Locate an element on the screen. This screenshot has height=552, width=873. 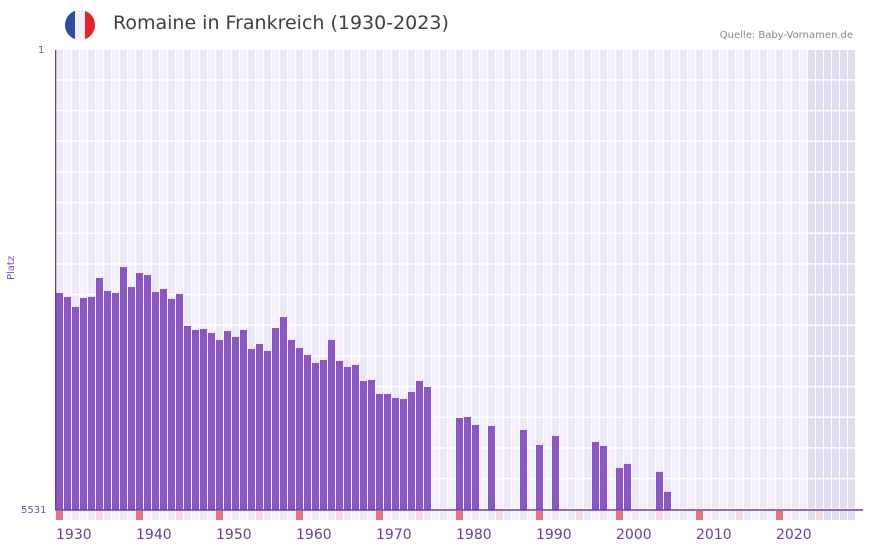
bar-1962 is located at coordinates (315, 436).